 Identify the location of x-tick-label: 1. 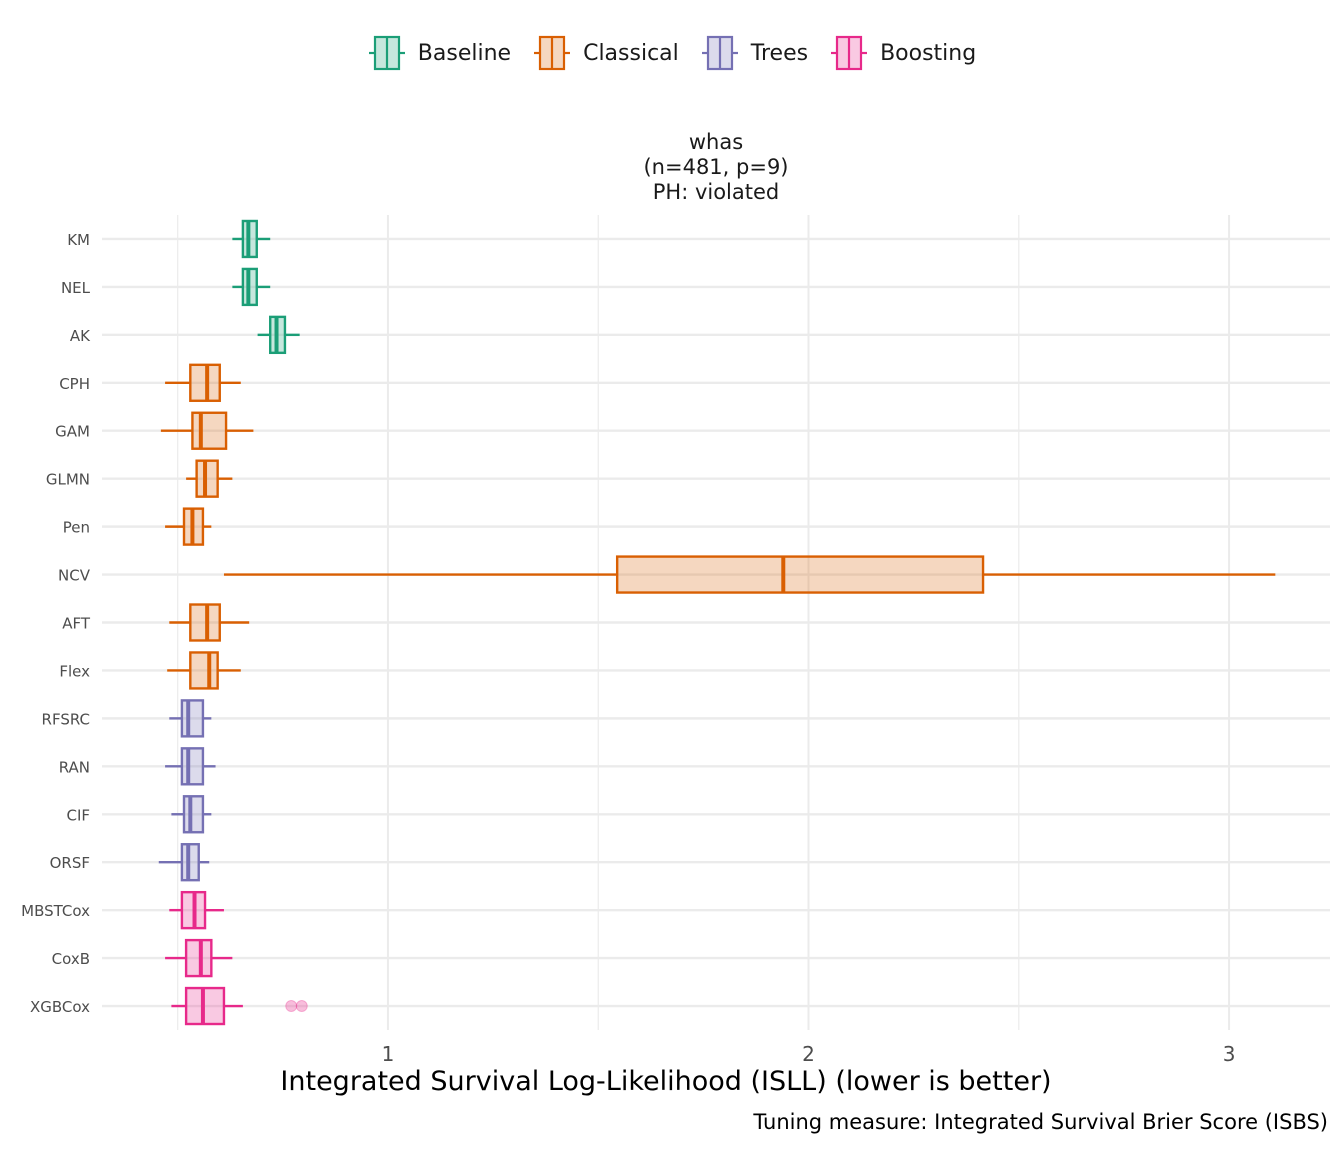
(388, 1054).